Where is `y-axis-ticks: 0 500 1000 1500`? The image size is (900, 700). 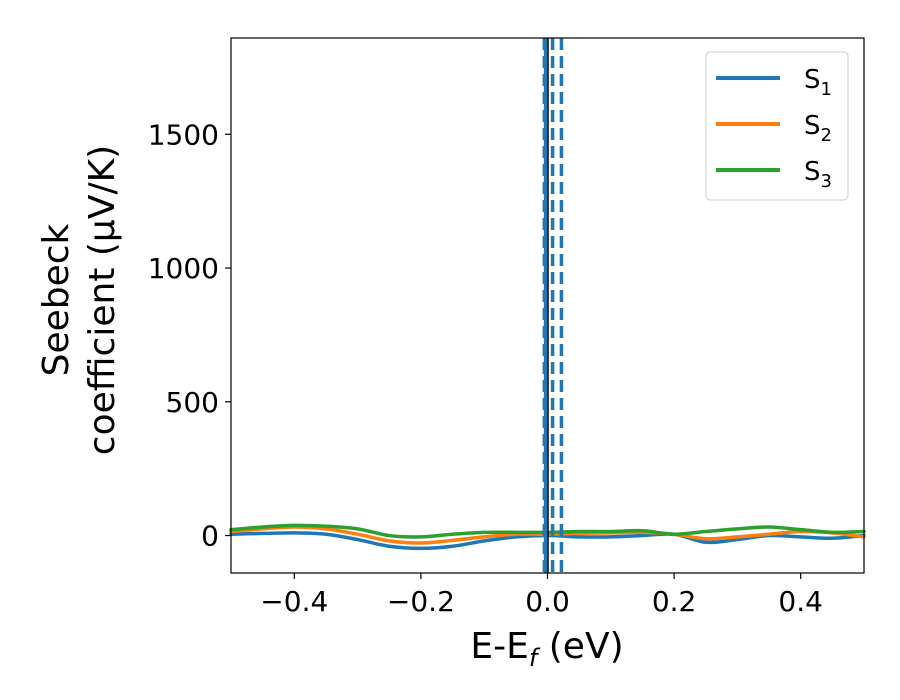
y-axis-ticks: 0 500 1000 1500 is located at coordinates (189, 335).